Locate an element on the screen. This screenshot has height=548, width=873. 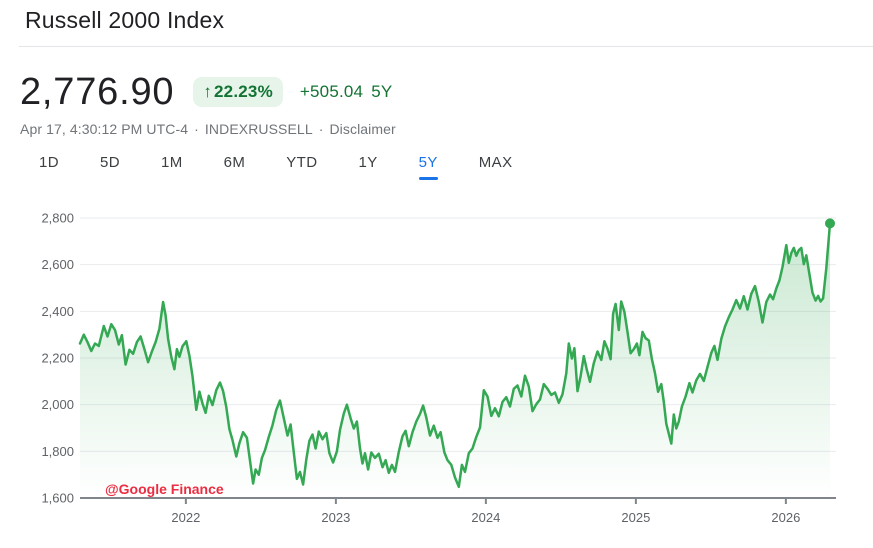
x-tick-label: 2023 is located at coordinates (335, 517).